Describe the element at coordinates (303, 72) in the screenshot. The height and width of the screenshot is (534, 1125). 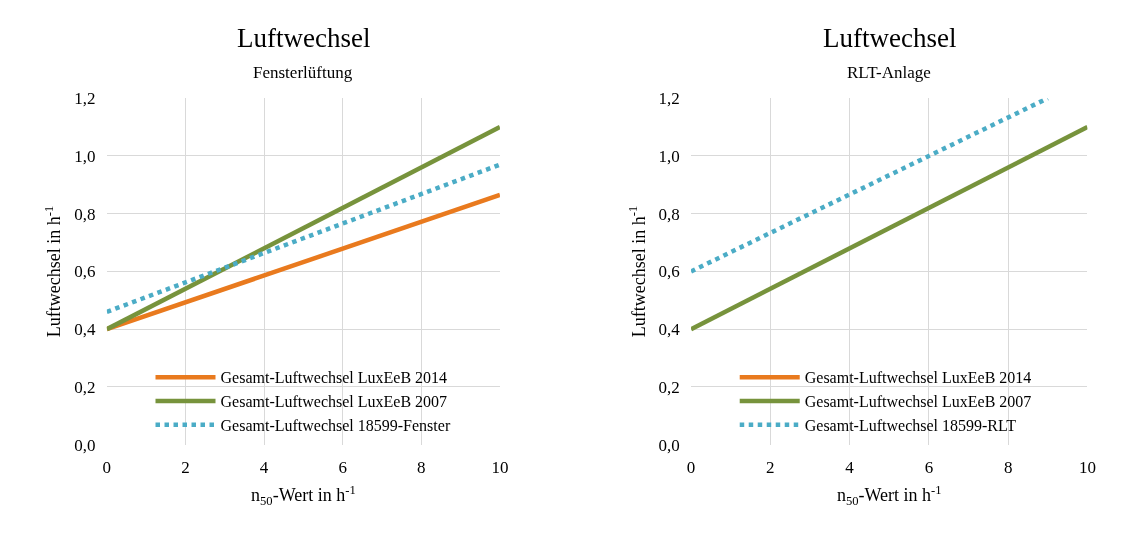
I see `chart-subtitle: Fensterlüftung` at that location.